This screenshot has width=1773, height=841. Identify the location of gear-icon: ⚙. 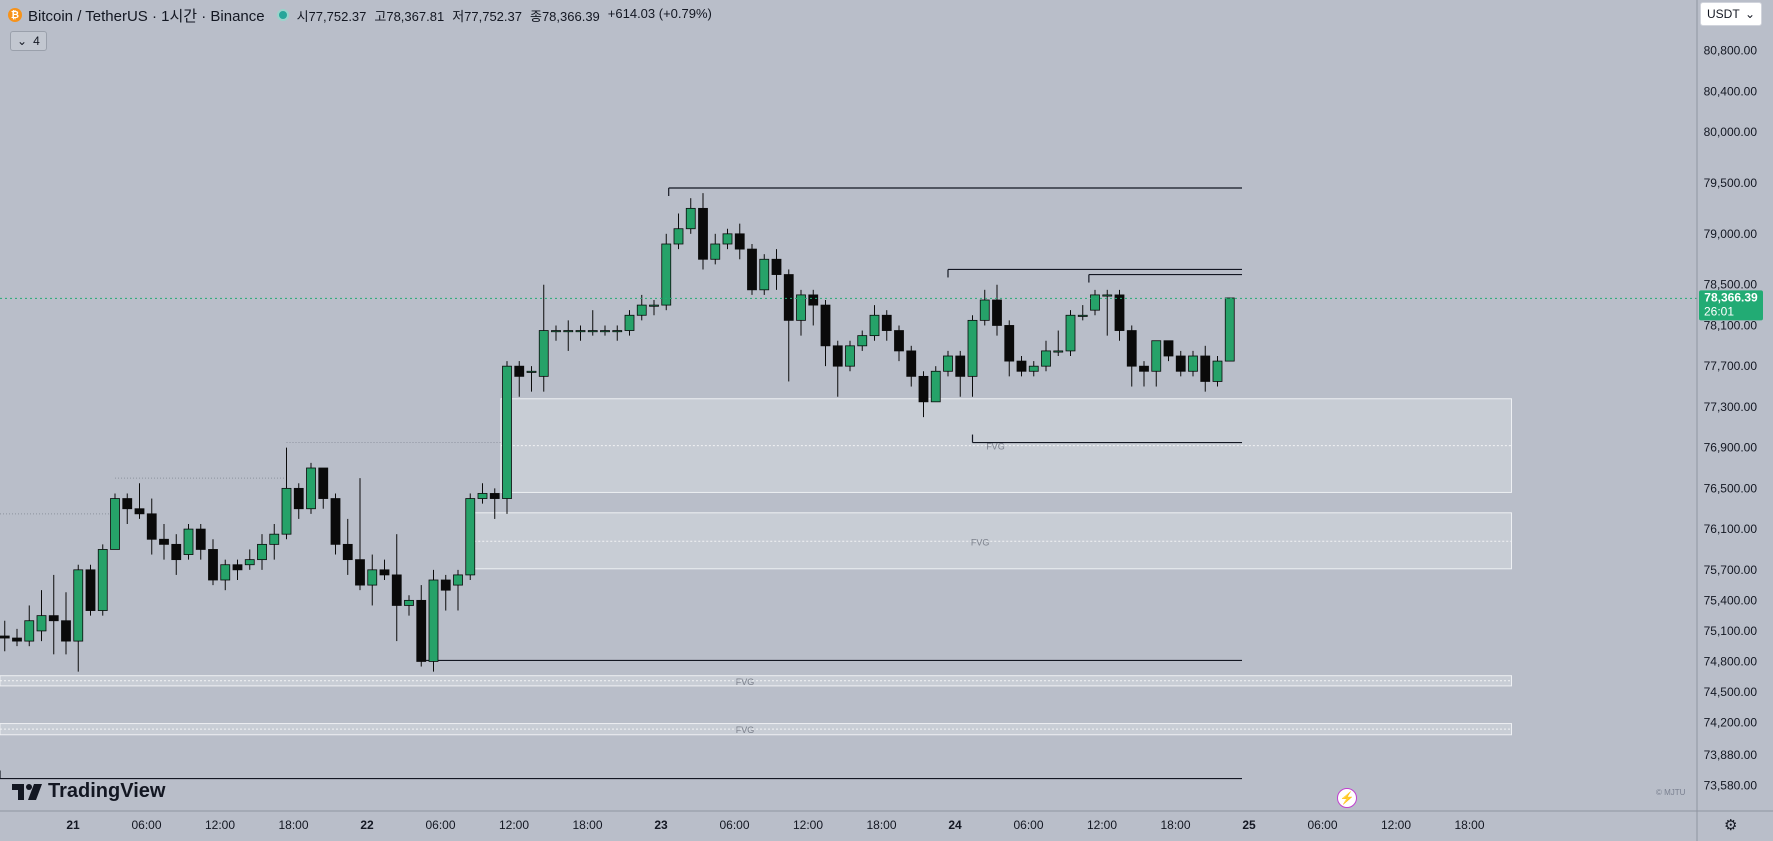
(1731, 825).